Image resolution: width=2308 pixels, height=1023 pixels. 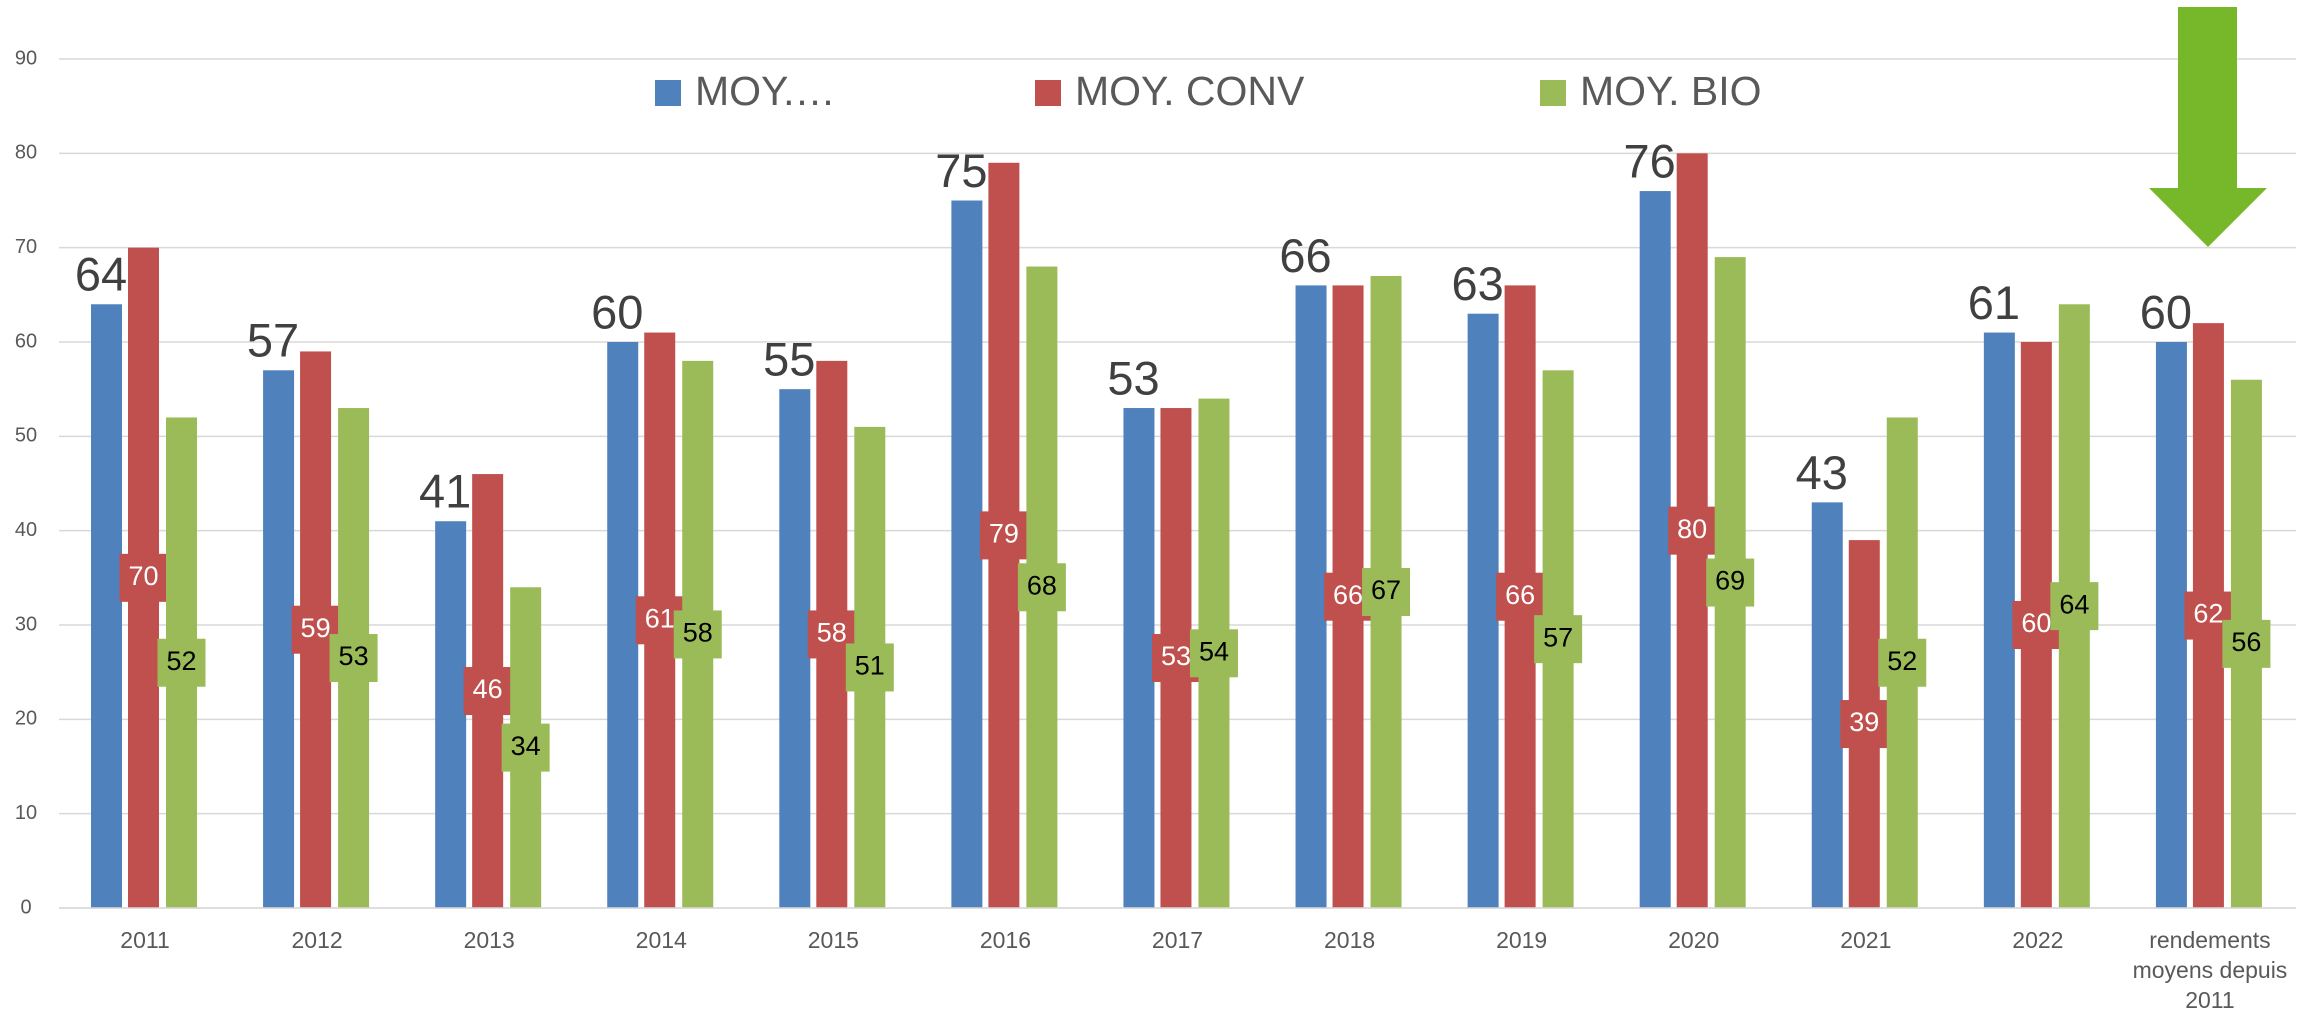 What do you see at coordinates (1177, 940) in the screenshot?
I see `x-tick-label: 2017` at bounding box center [1177, 940].